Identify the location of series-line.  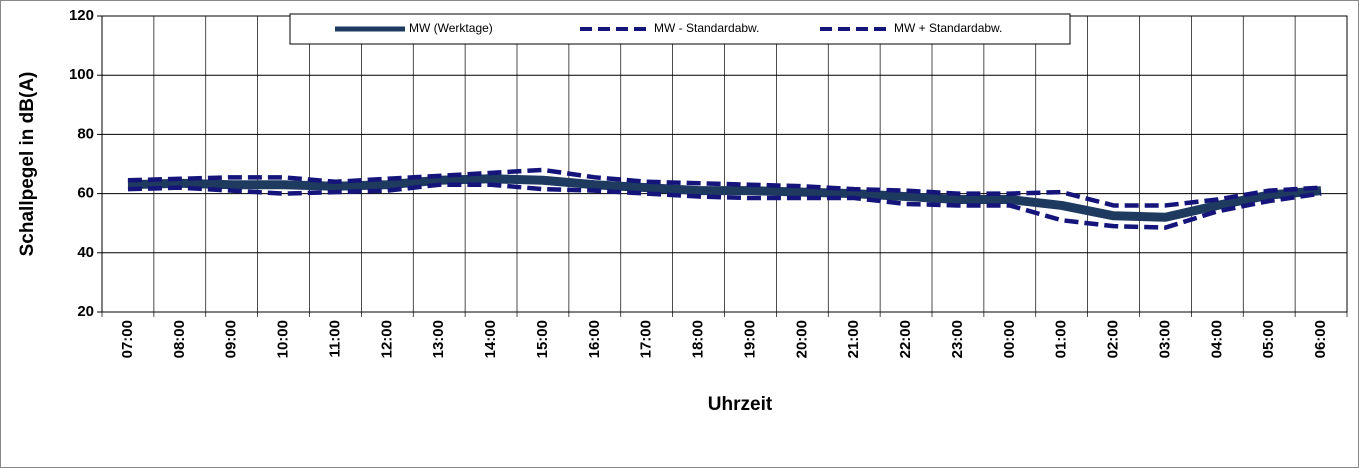
(724, 198).